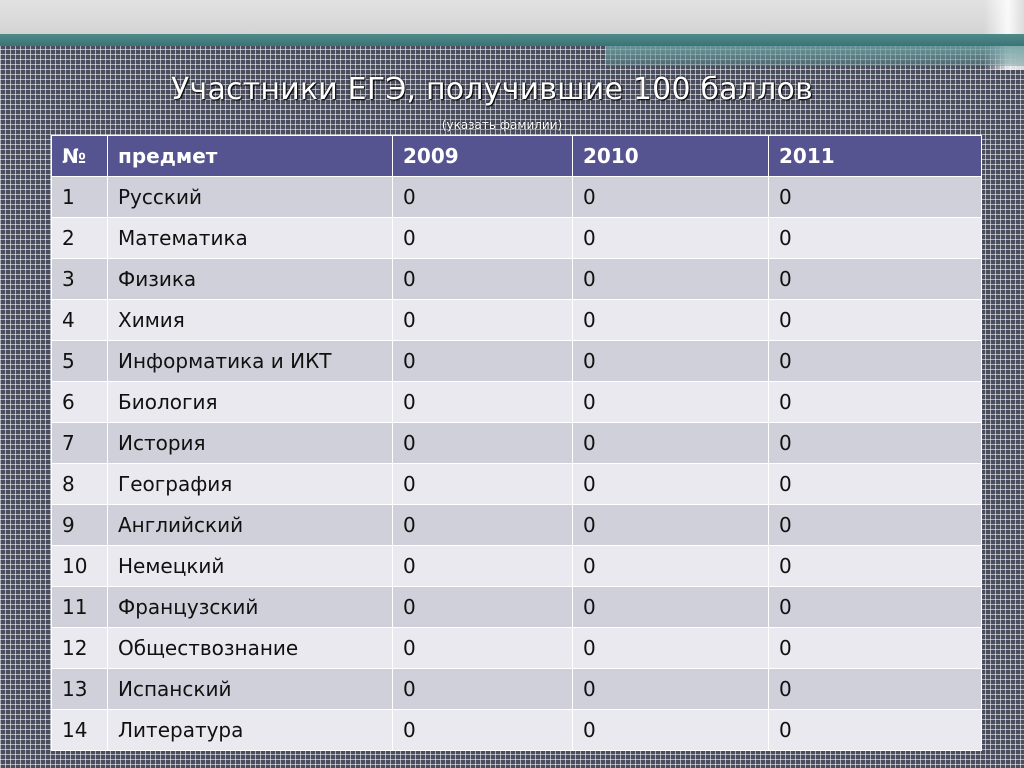 The width and height of the screenshot is (1024, 768). I want to click on cell-number: 14, so click(79, 730).